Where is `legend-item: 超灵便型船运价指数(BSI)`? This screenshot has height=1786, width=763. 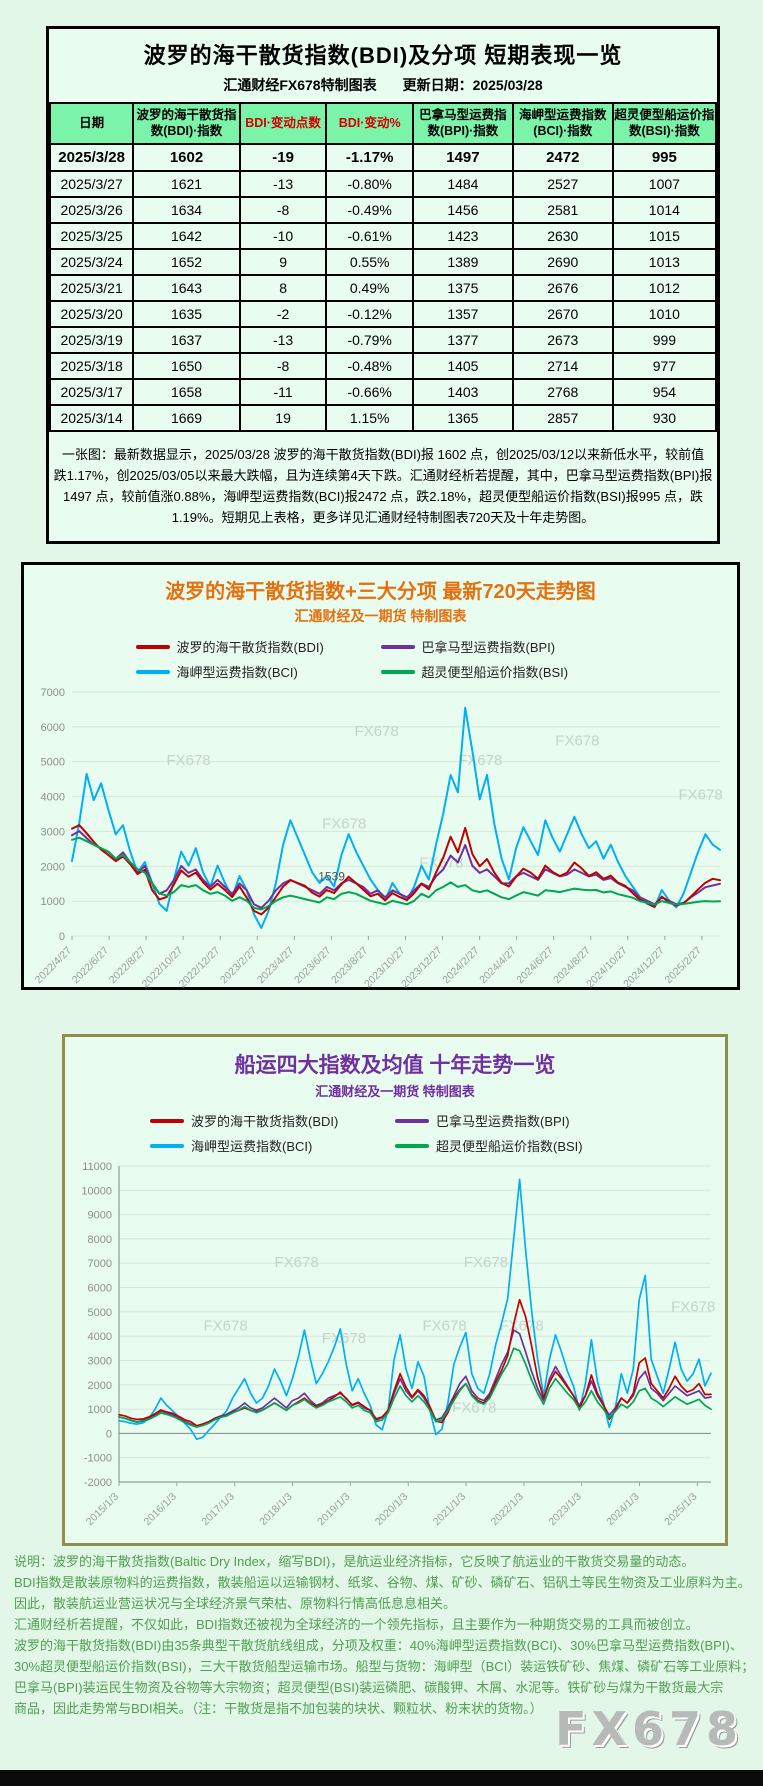 legend-item: 超灵便型船运价指数(BSI) is located at coordinates (503, 671).